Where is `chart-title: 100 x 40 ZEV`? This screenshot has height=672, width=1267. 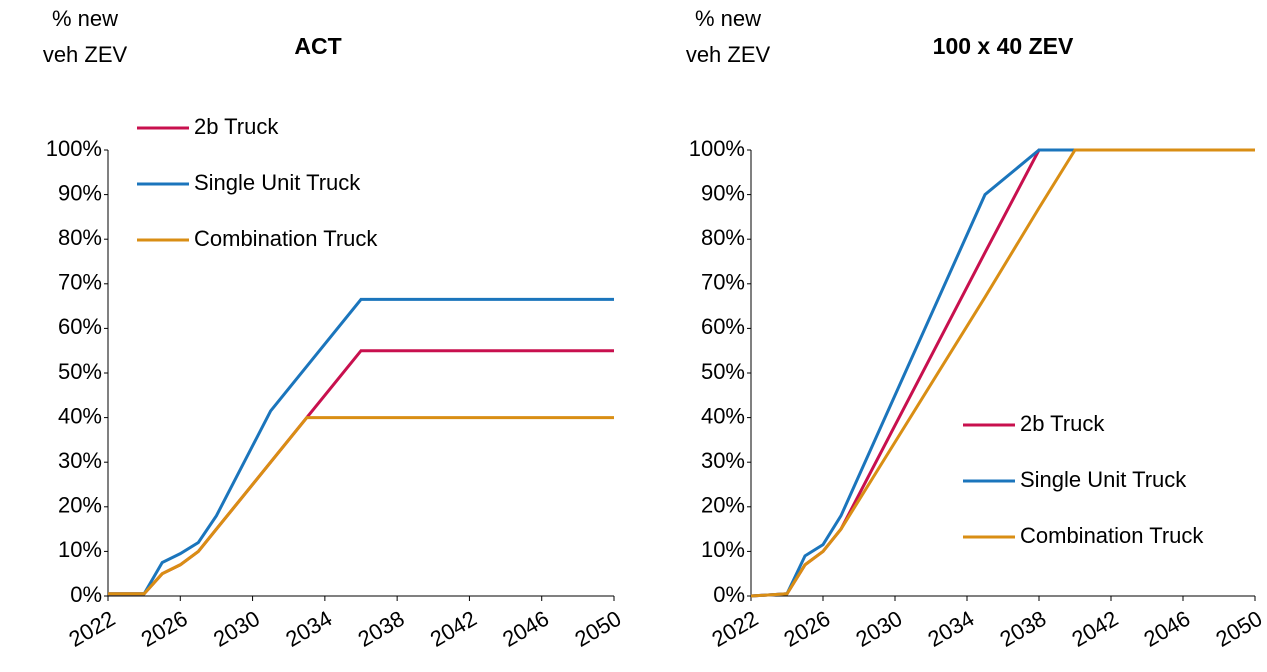
chart-title: 100 x 40 ZEV is located at coordinates (1003, 46).